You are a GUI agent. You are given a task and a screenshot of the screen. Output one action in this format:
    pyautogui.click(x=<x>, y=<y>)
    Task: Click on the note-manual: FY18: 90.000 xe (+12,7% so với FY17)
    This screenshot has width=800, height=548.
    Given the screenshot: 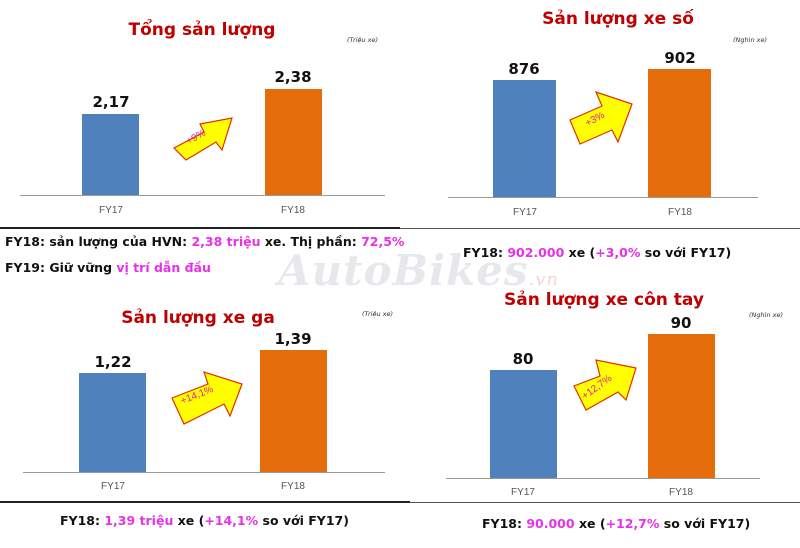 What is the action you would take?
    pyautogui.click(x=616, y=523)
    